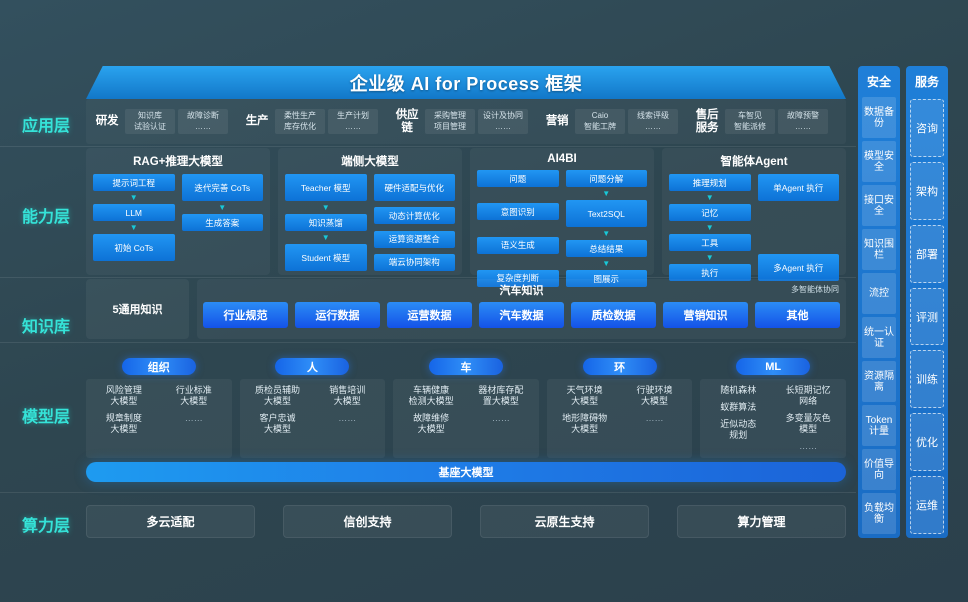 This screenshot has width=968, height=602. I want to click on capability-node: 动态计算优化, so click(414, 216).